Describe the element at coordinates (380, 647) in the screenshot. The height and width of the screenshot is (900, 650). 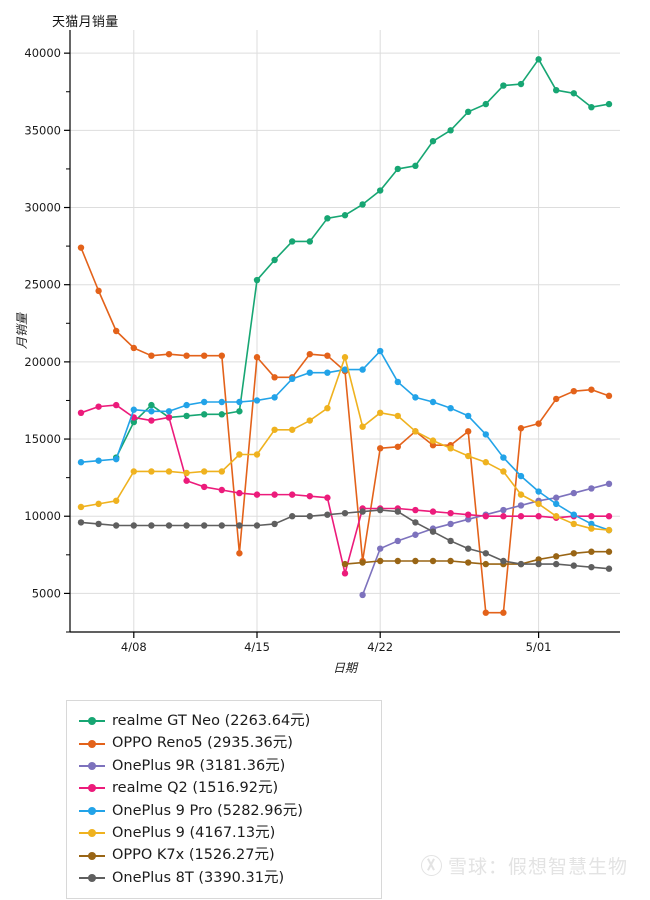
I see `x-tick-label: 4/22` at that location.